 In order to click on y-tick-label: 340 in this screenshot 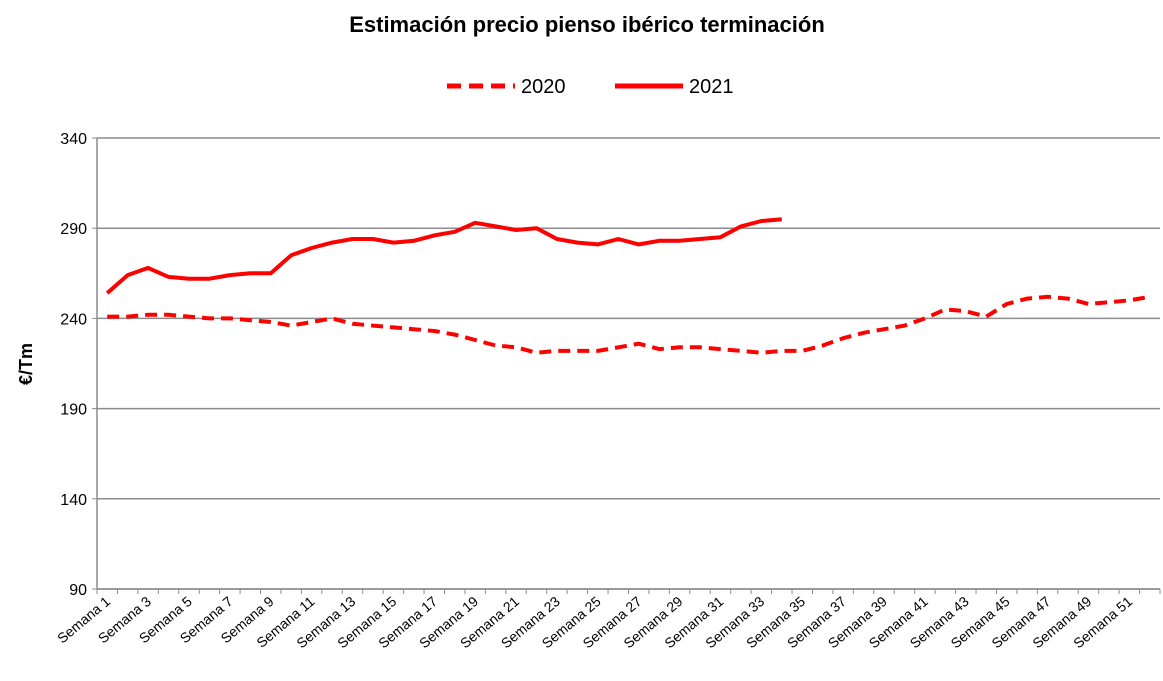, I will do `click(73, 139)`.